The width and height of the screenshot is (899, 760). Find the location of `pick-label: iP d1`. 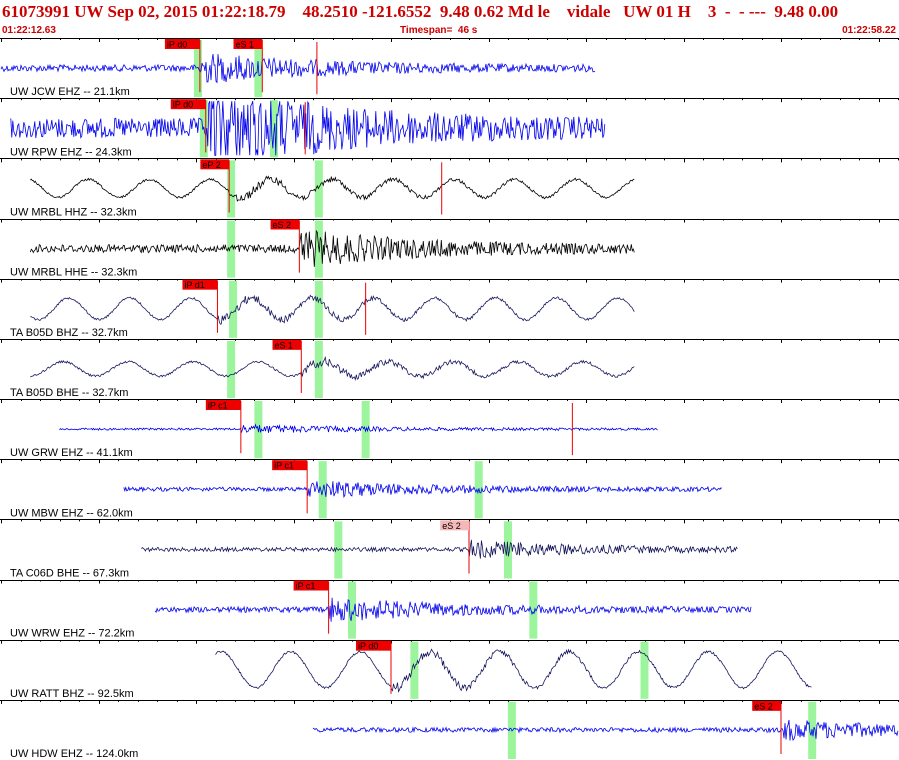

pick-label: iP d1 is located at coordinates (194, 285).